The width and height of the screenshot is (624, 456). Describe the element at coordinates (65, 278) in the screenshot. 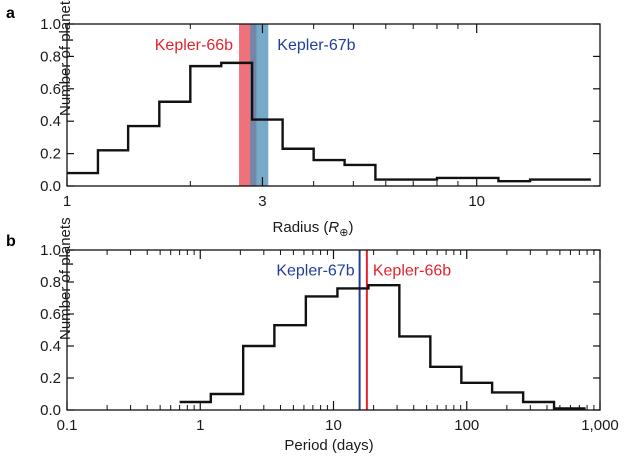

I see `period-y-axis-title: Number of planets` at that location.